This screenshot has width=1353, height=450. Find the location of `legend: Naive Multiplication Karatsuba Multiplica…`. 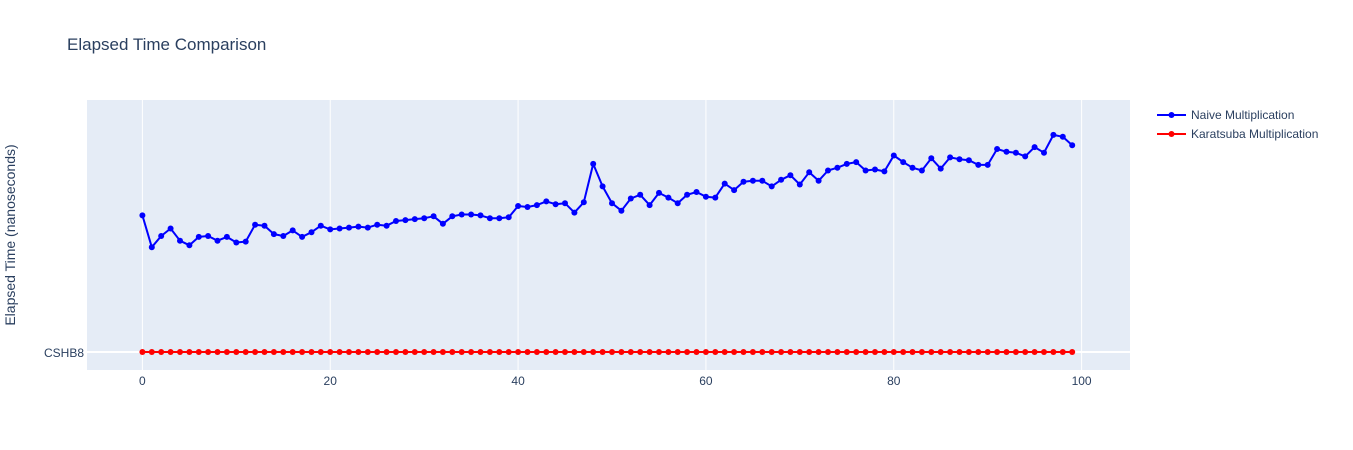

legend: Naive Multiplication Karatsuba Multiplica… is located at coordinates (1237, 124).